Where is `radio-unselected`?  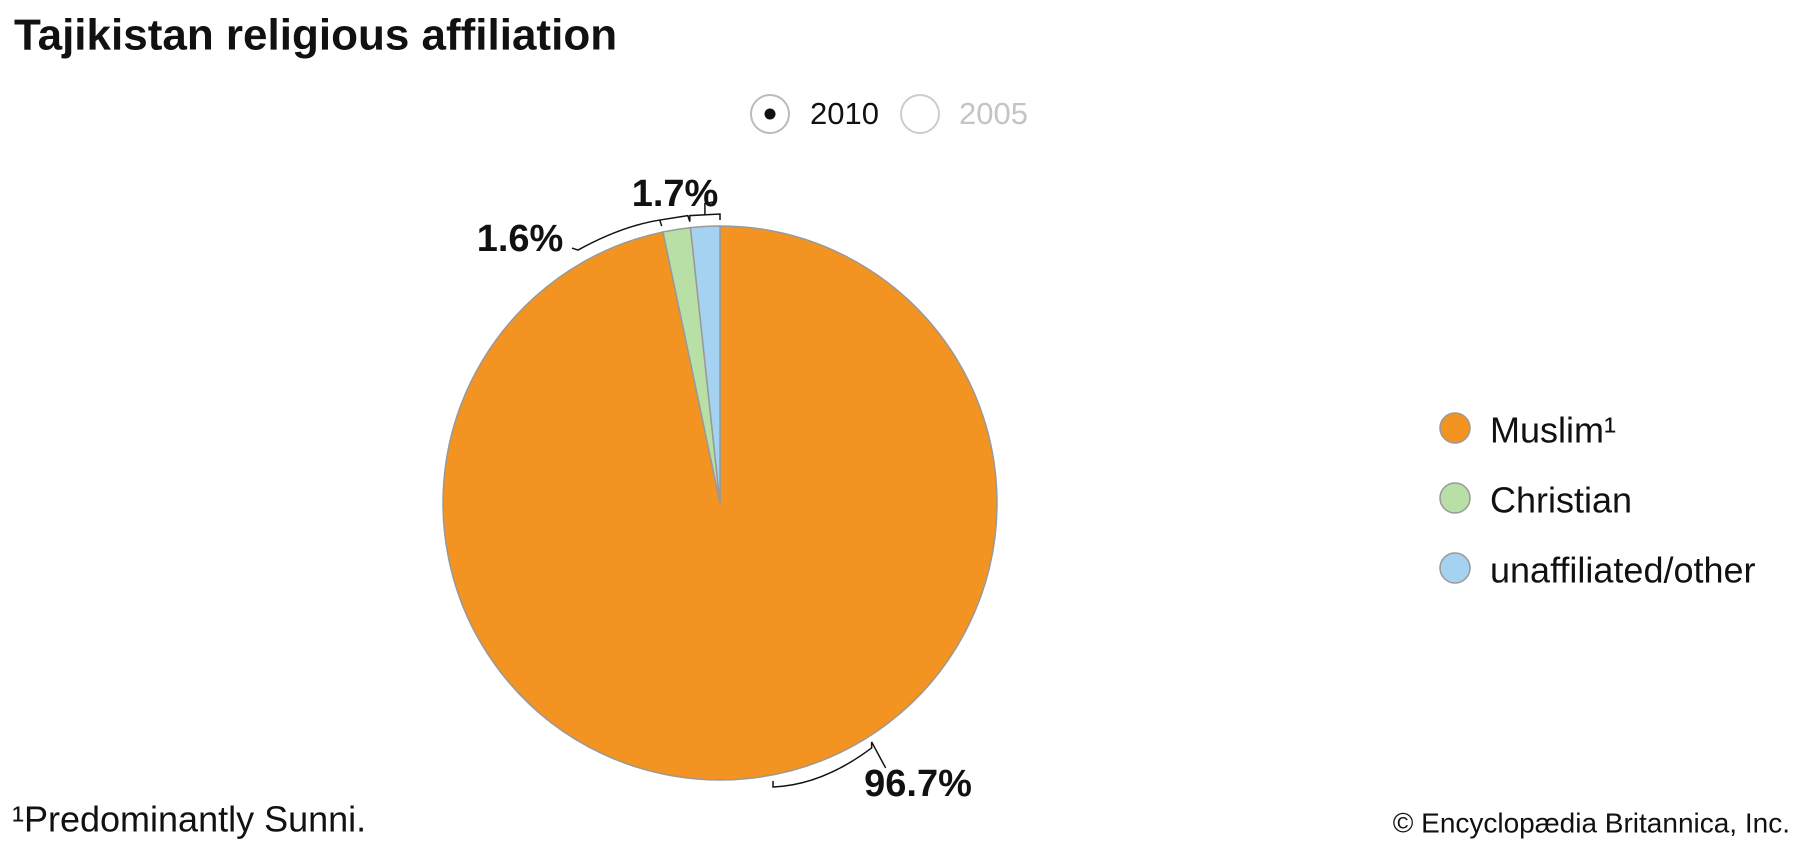
radio-unselected is located at coordinates (920, 114).